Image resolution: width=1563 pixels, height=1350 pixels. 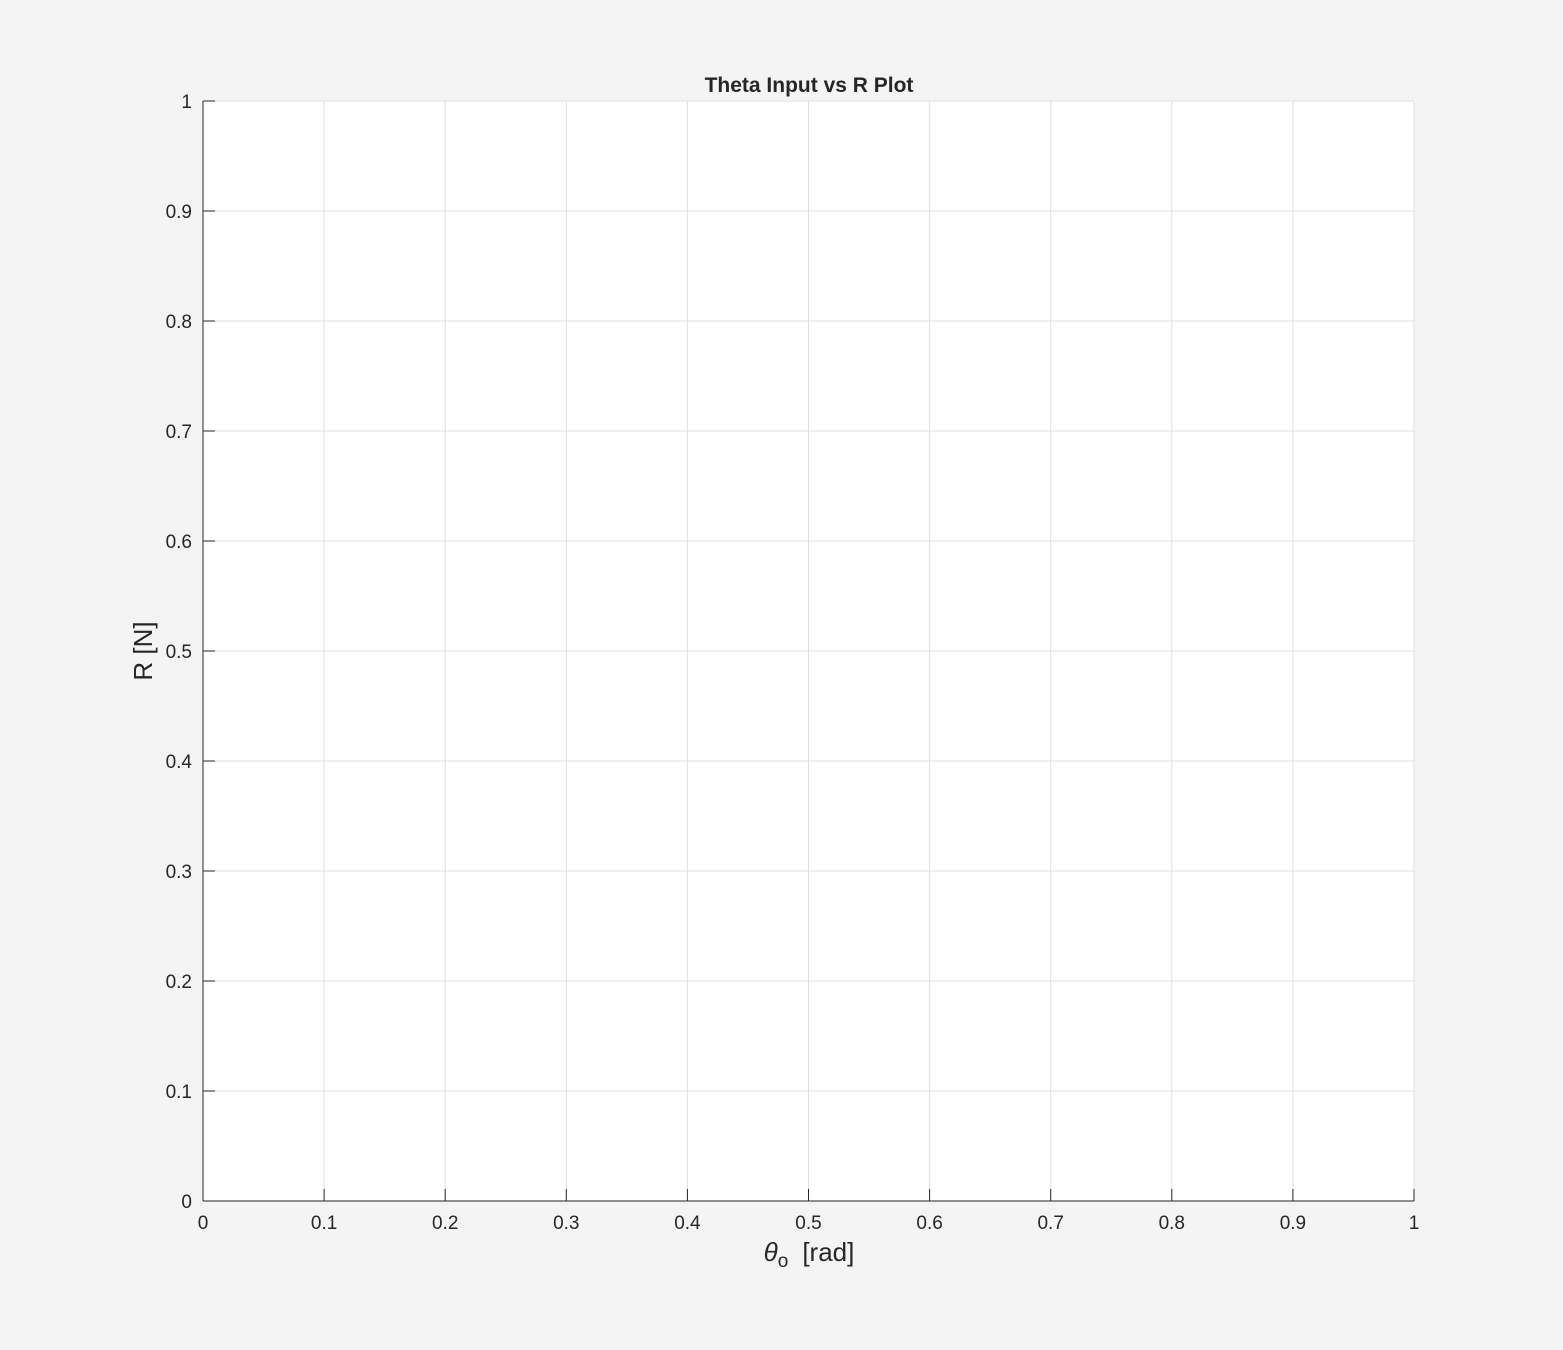 What do you see at coordinates (186, 1202) in the screenshot?
I see `y-tick-label: 0` at bounding box center [186, 1202].